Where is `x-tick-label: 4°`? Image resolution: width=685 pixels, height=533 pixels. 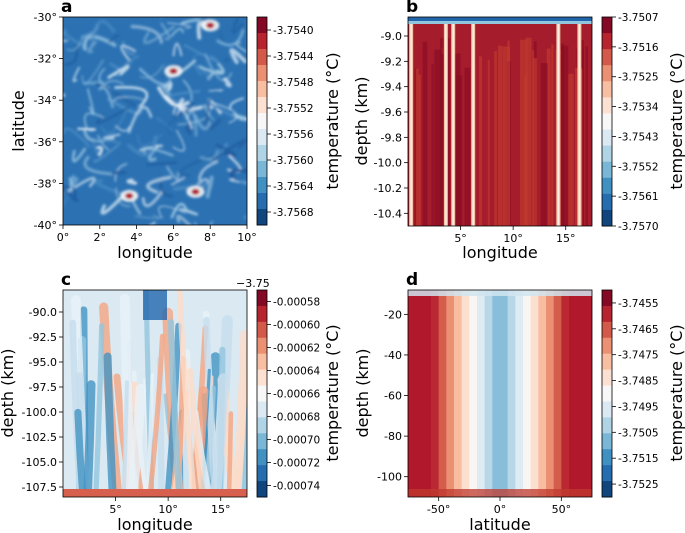 x-tick-label: 4° is located at coordinates (136, 237).